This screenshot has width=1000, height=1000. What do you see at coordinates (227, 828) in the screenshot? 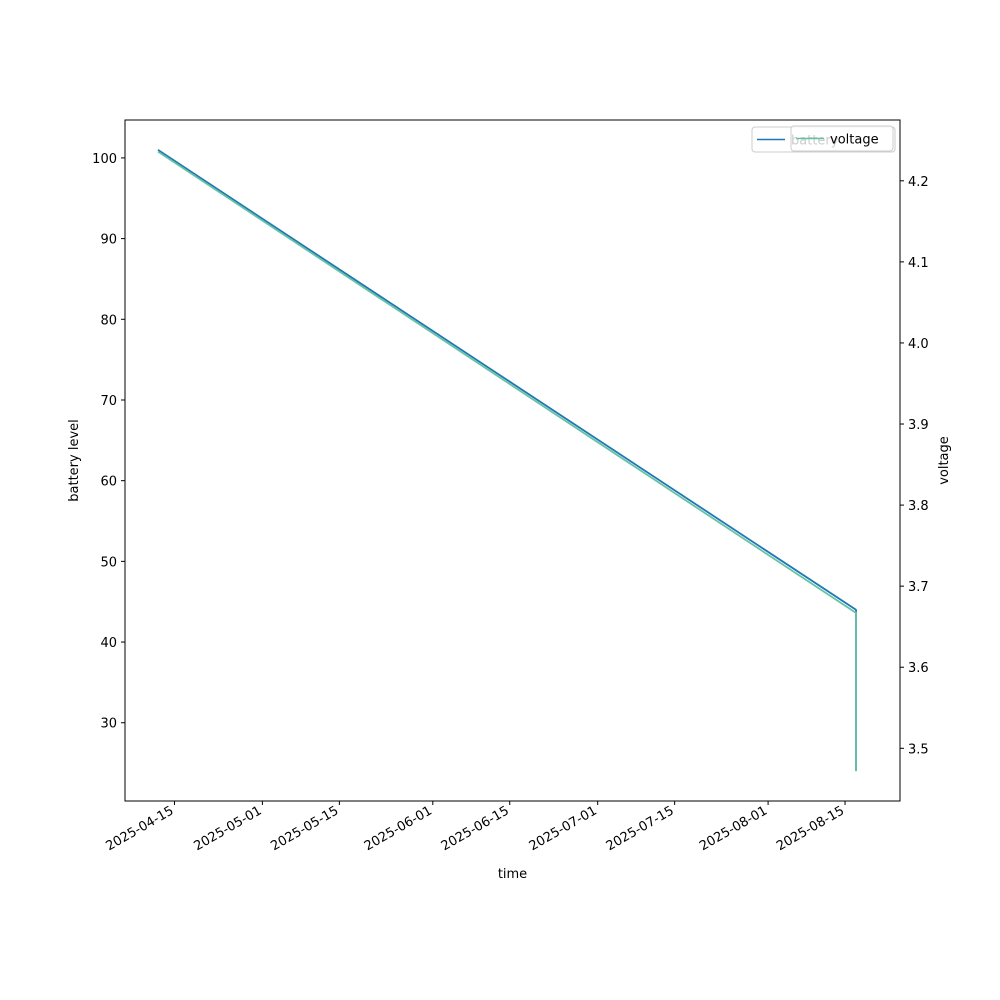
I see `x-tick-label: 2025-05-01` at bounding box center [227, 828].